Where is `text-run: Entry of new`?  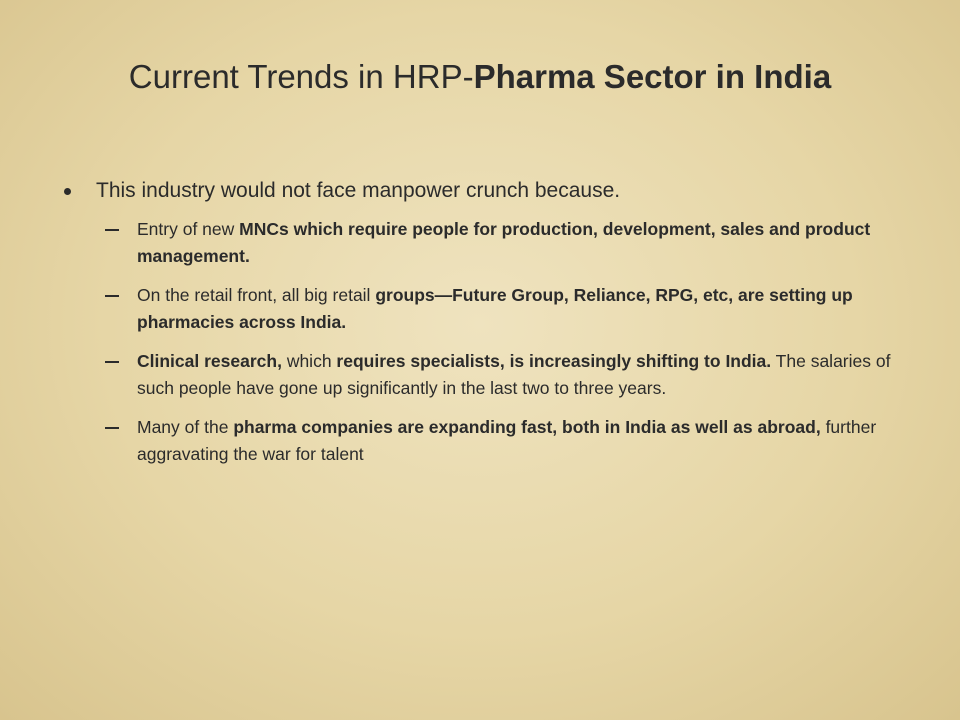 text-run: Entry of new is located at coordinates (188, 229).